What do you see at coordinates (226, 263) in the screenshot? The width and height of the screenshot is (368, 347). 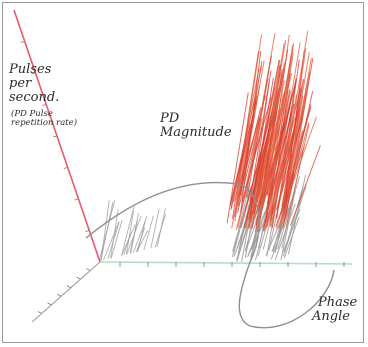 I see `phase-axis` at bounding box center [226, 263].